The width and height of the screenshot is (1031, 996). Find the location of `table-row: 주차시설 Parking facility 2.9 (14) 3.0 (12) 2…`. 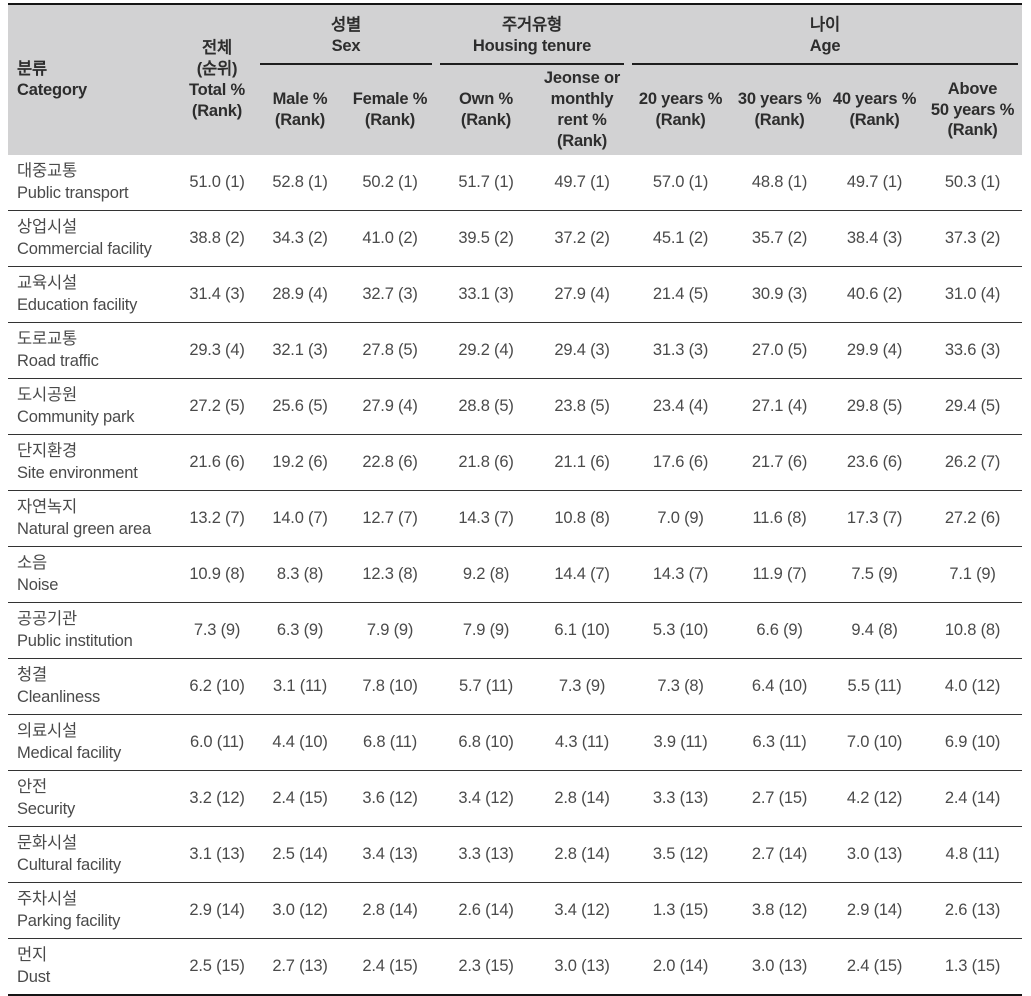

table-row: 주차시설 Parking facility 2.9 (14) 3.0 (12) 2… is located at coordinates (515, 910).